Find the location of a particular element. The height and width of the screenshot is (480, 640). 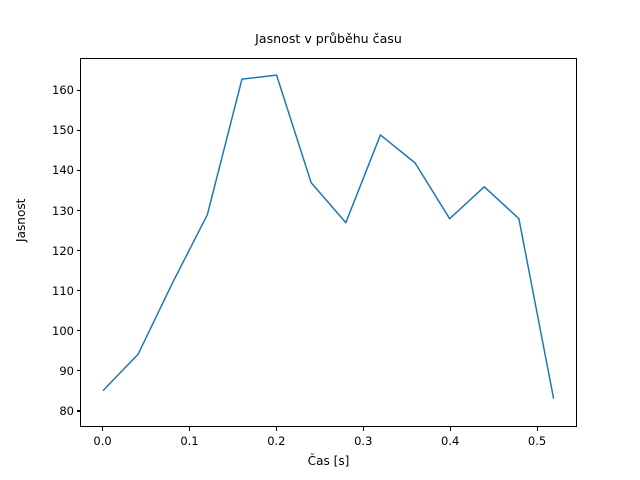

y-tick-label: 130 is located at coordinates (63, 210).